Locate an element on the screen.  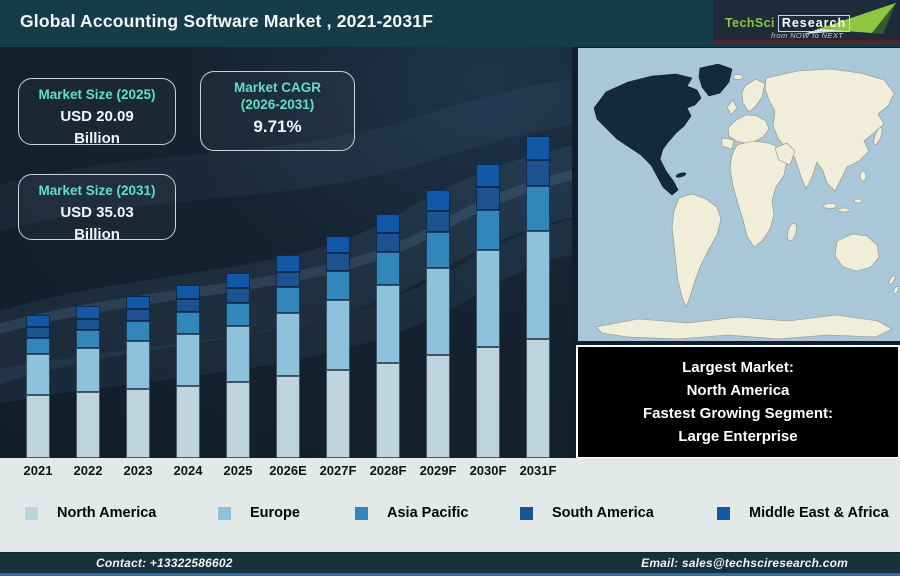
logo-arrow-icon is located at coordinates (850, 18).